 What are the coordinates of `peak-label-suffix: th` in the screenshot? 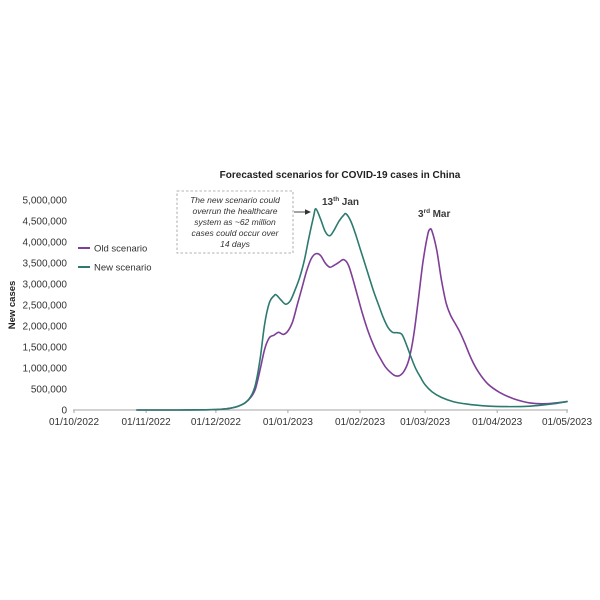 It's located at (336, 199).